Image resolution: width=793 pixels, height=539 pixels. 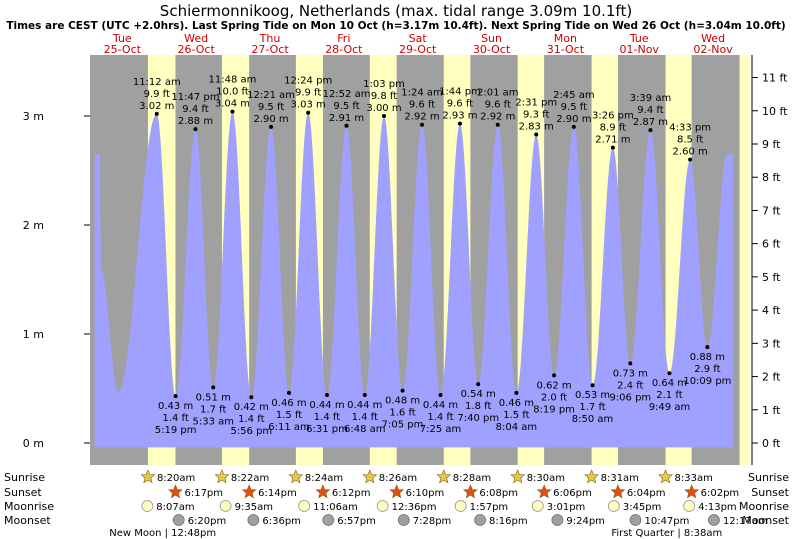 What do you see at coordinates (771, 277) in the screenshot?
I see `right-tick-label: 5 ft` at bounding box center [771, 277].